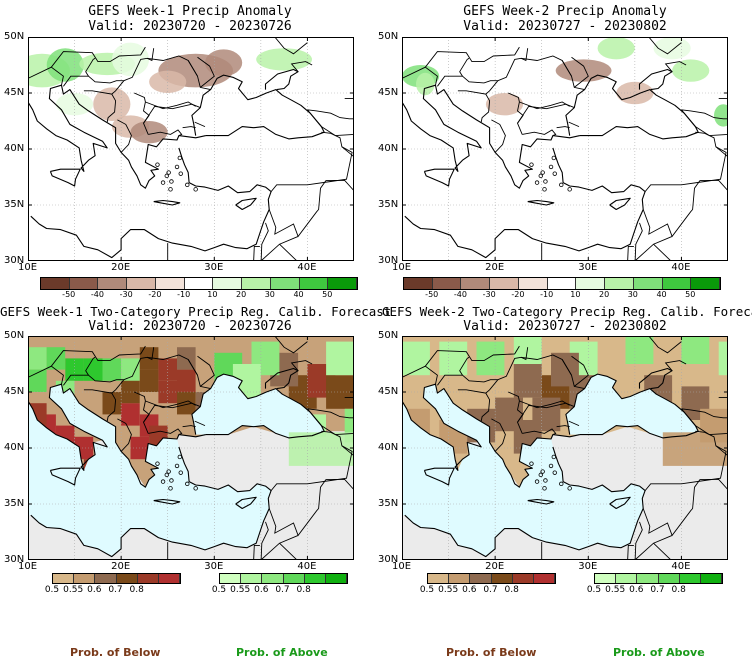 This screenshot has width=752, height=662. I want to click on prob-above-label-2: Prob. of Above, so click(659, 652).